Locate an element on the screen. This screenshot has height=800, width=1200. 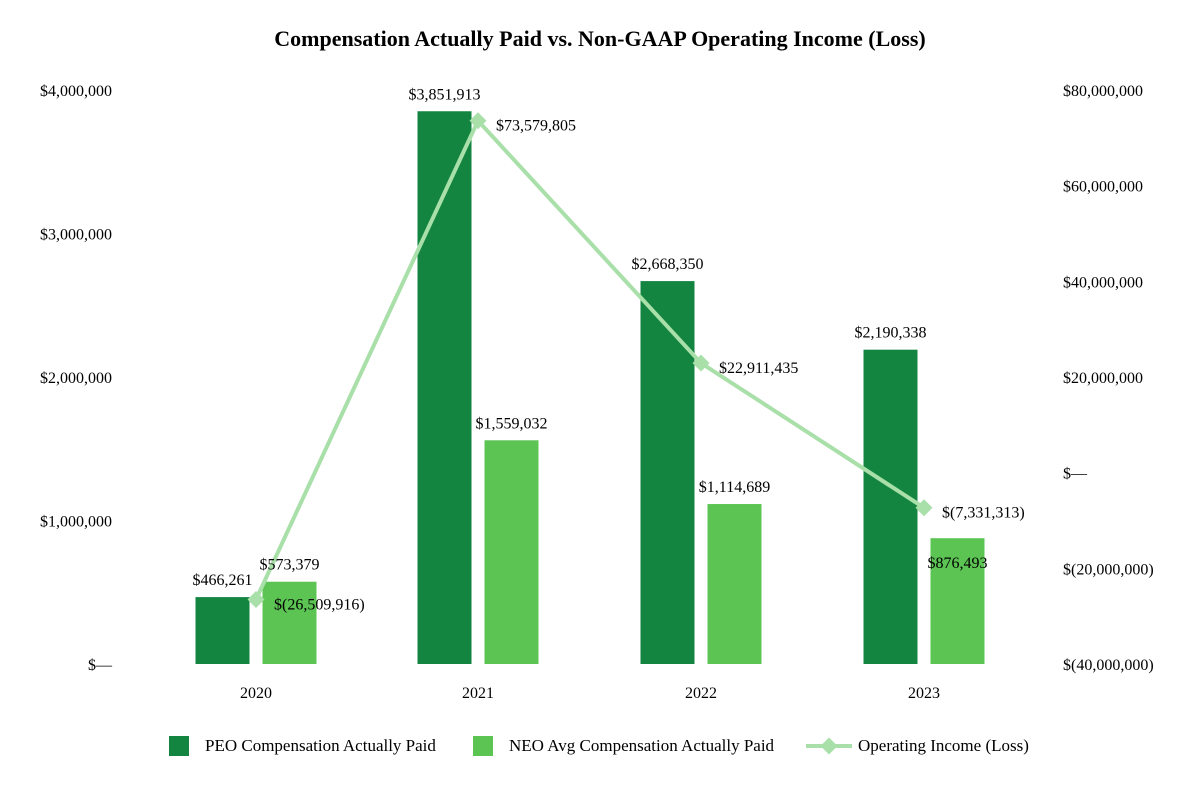
left-axis-tick-label: $2,000,000 is located at coordinates (76, 378).